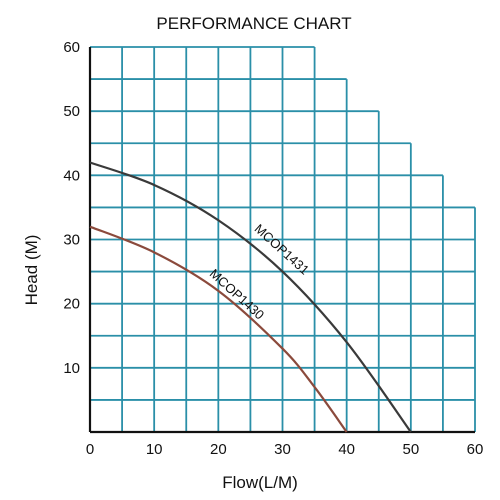  Describe the element at coordinates (154, 449) in the screenshot. I see `x-tick-label-10: 10` at that location.